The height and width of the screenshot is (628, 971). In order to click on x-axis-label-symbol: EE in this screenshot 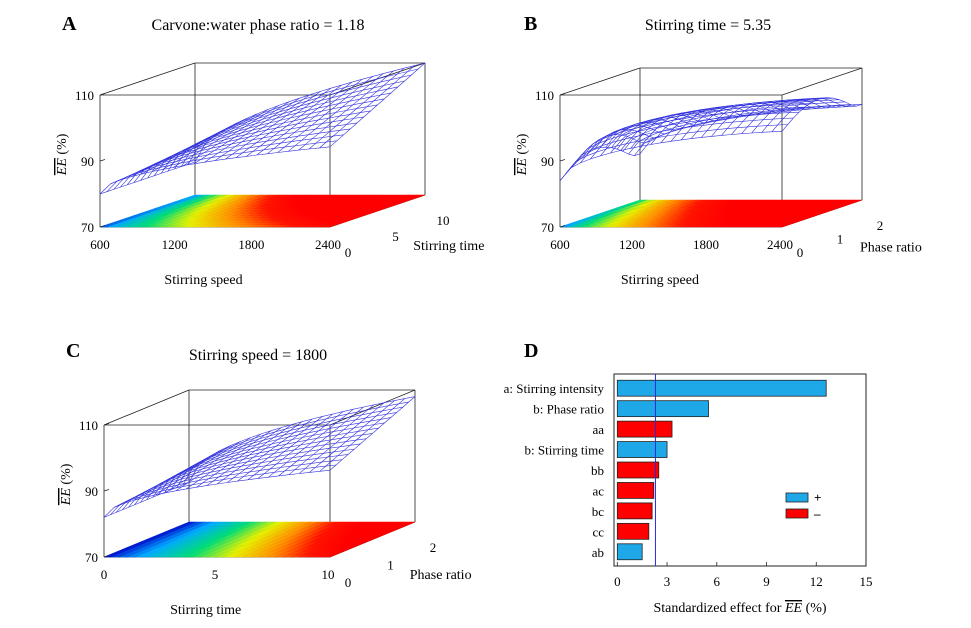, I will do `click(793, 608)`.